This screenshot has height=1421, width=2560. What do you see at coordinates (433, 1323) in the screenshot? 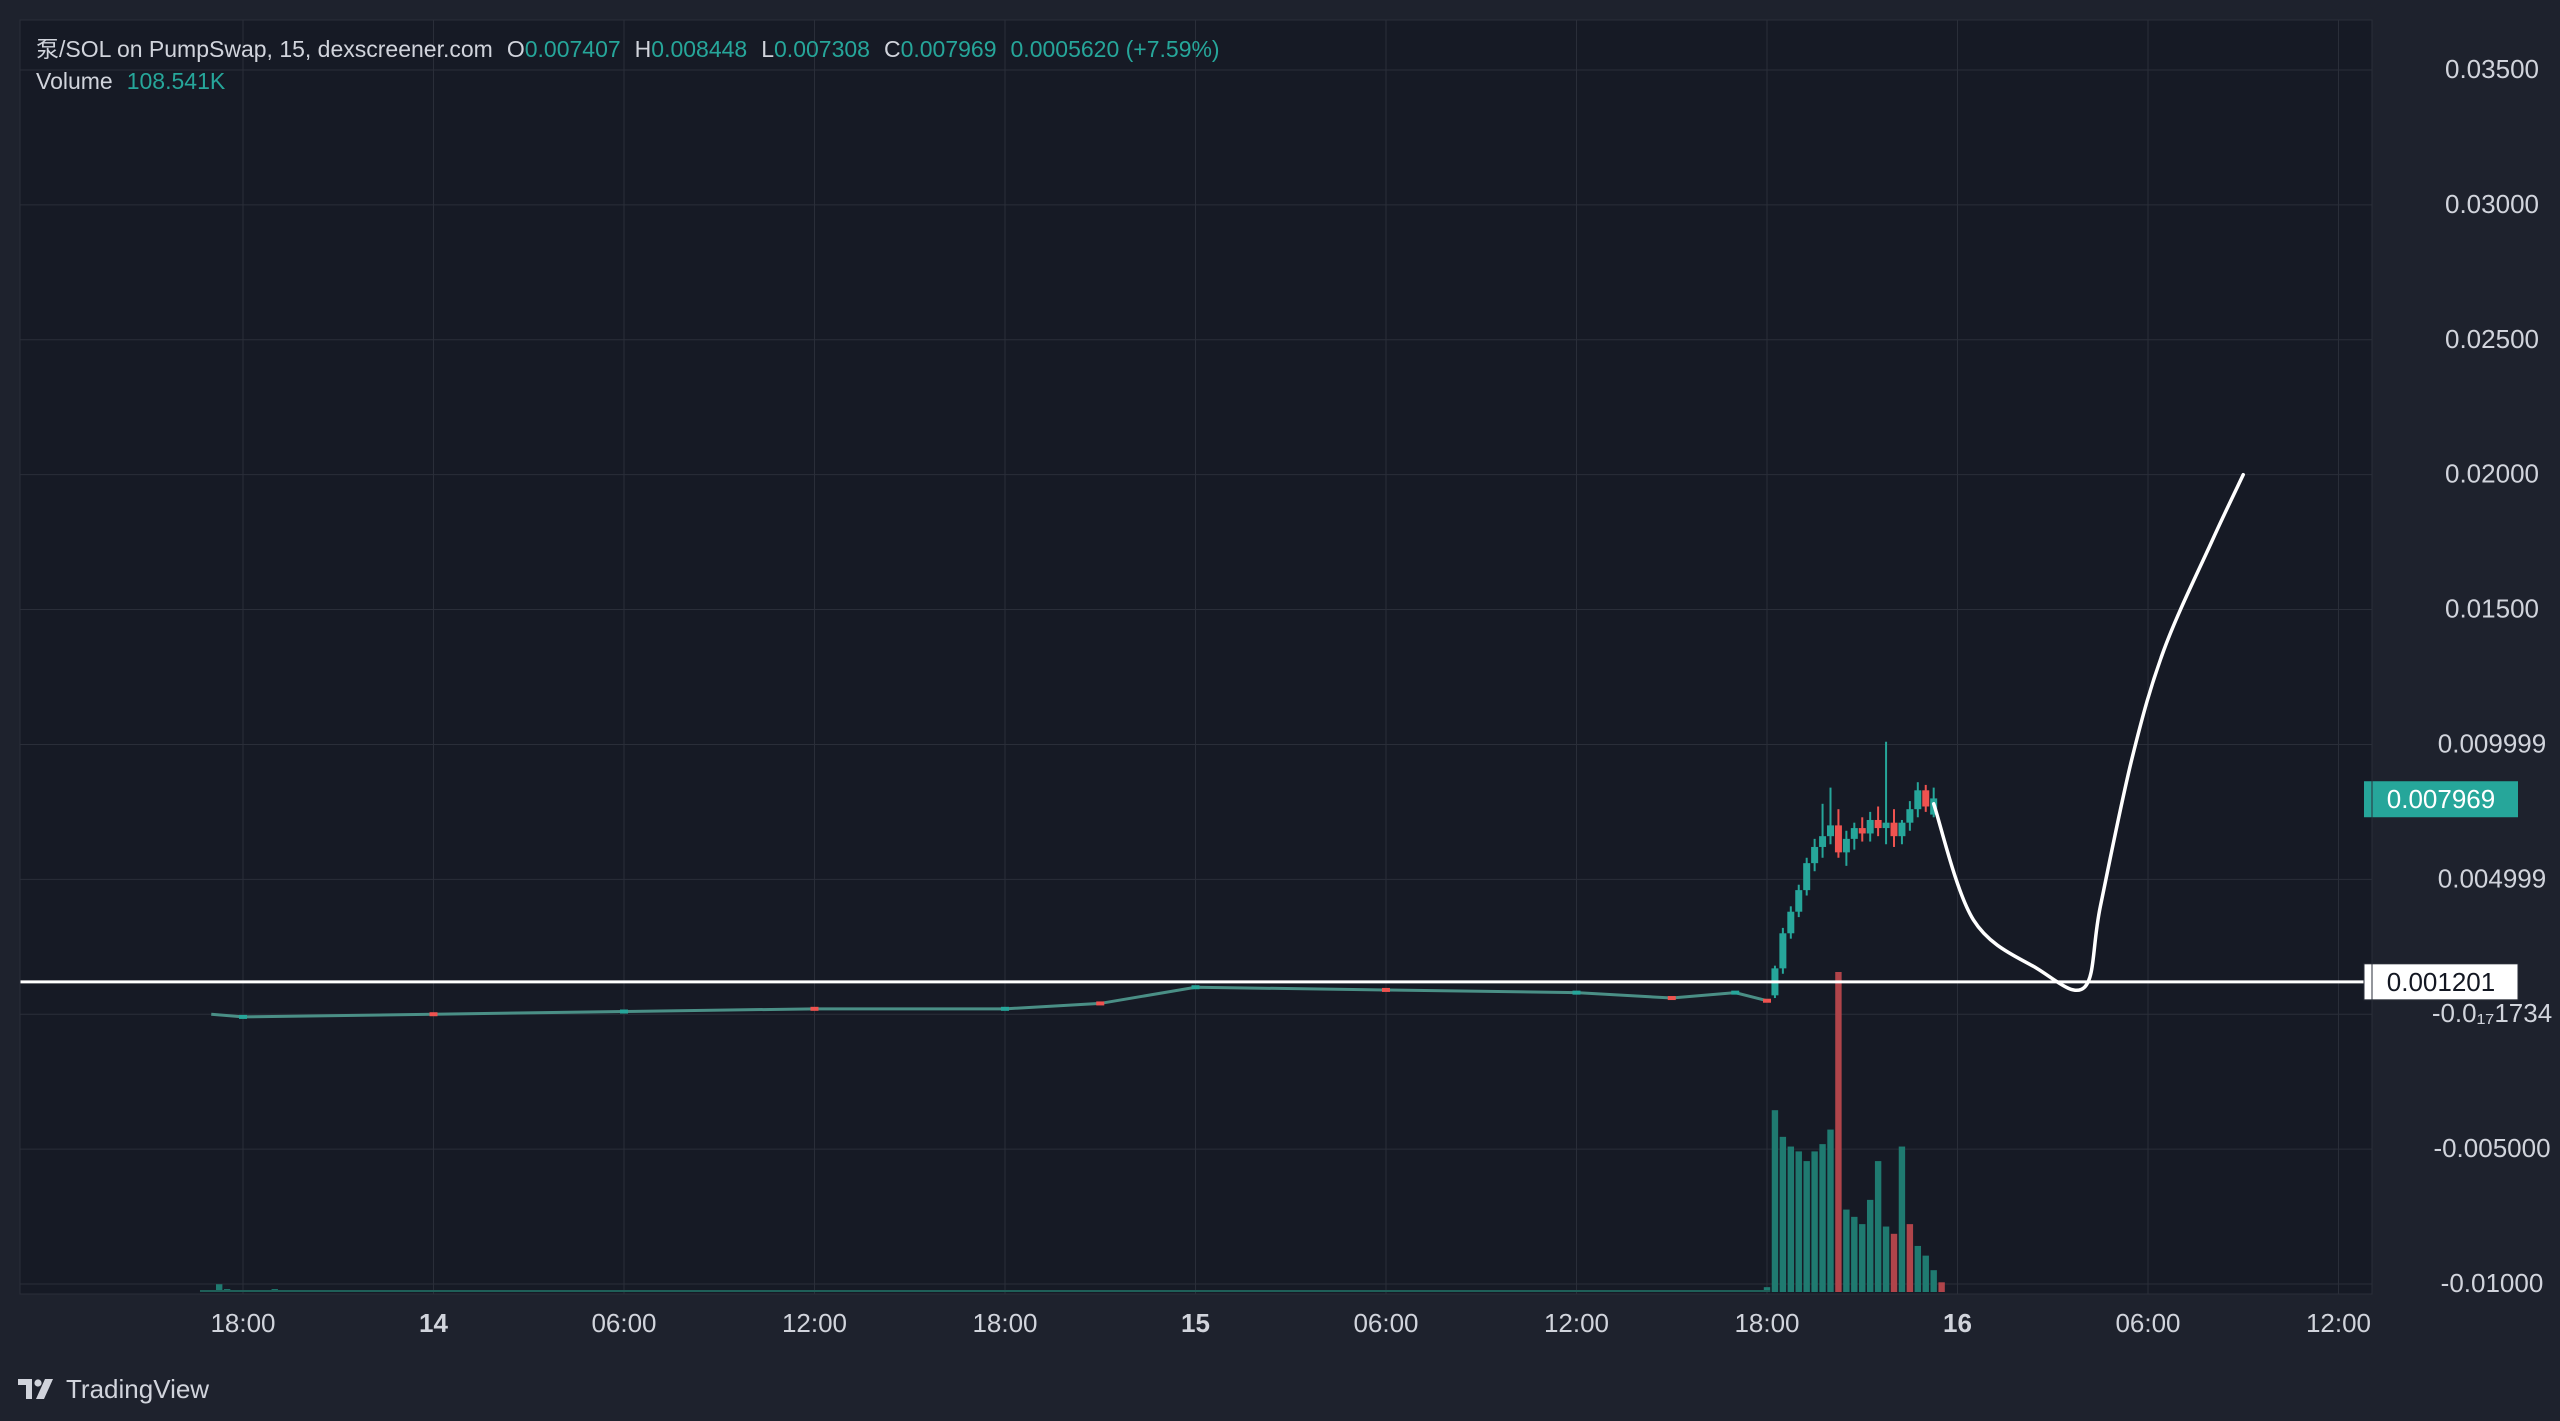
I see `x-tick-label: 14` at bounding box center [433, 1323].